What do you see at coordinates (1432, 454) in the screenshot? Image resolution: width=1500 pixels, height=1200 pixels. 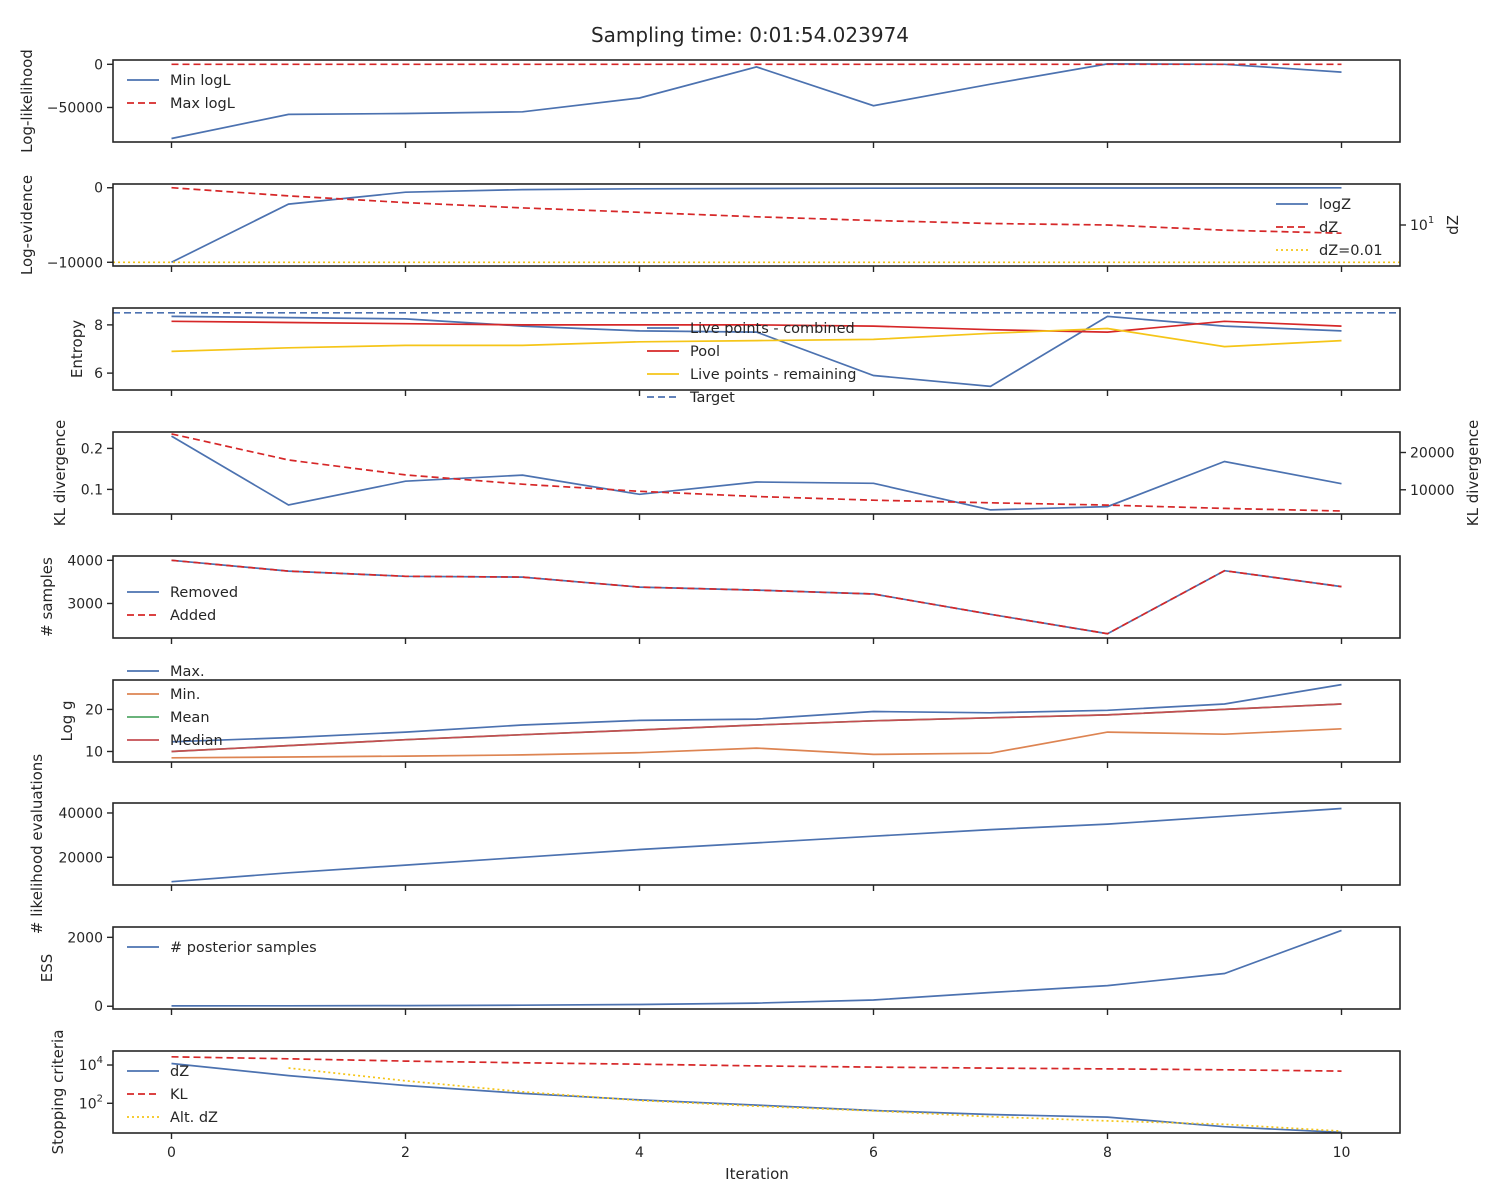 I see `y-tick-label-right: 20000` at bounding box center [1432, 454].